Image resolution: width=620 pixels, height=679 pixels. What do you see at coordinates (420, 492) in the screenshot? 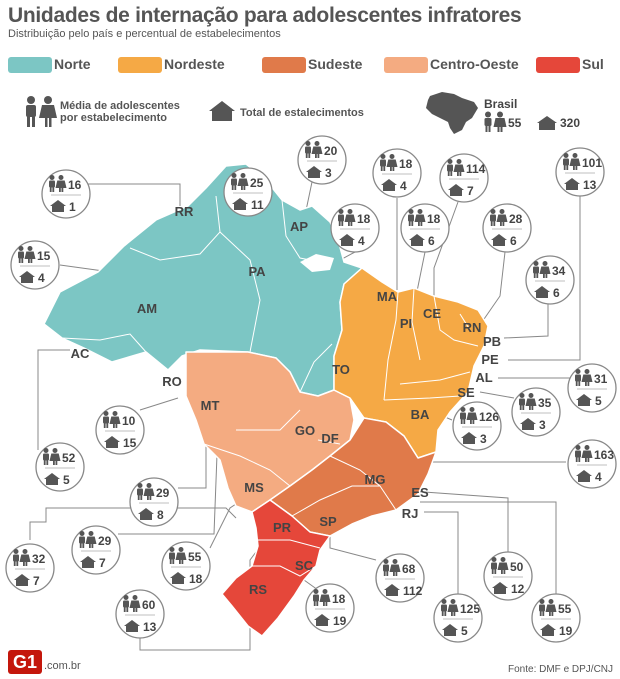
I see `state-label-es: ES` at bounding box center [420, 492].